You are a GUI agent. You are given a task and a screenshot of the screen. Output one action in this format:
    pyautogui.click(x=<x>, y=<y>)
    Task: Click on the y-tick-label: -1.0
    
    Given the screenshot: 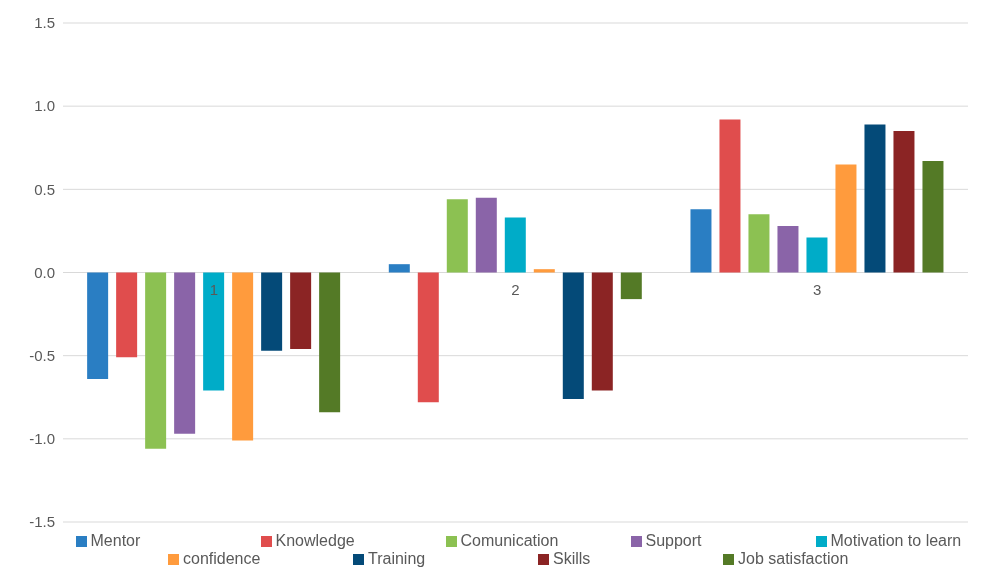 What is the action you would take?
    pyautogui.click(x=42, y=439)
    